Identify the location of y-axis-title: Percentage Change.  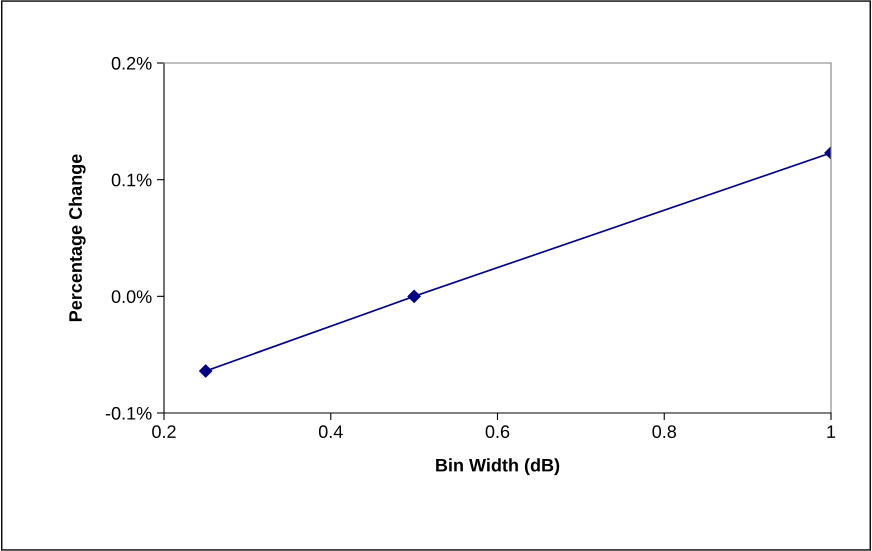
(77, 238).